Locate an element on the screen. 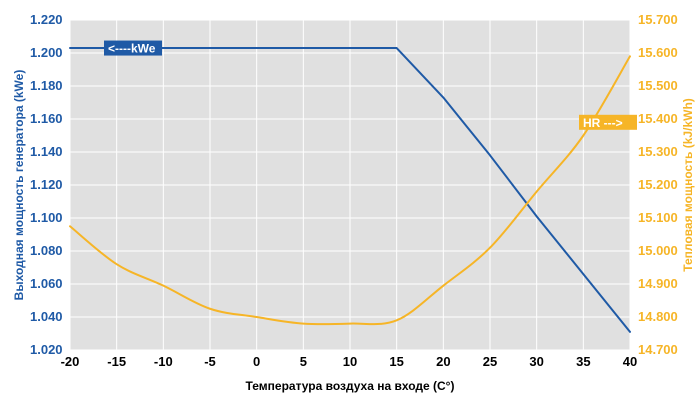  x-tick-label: 10 is located at coordinates (350, 361).